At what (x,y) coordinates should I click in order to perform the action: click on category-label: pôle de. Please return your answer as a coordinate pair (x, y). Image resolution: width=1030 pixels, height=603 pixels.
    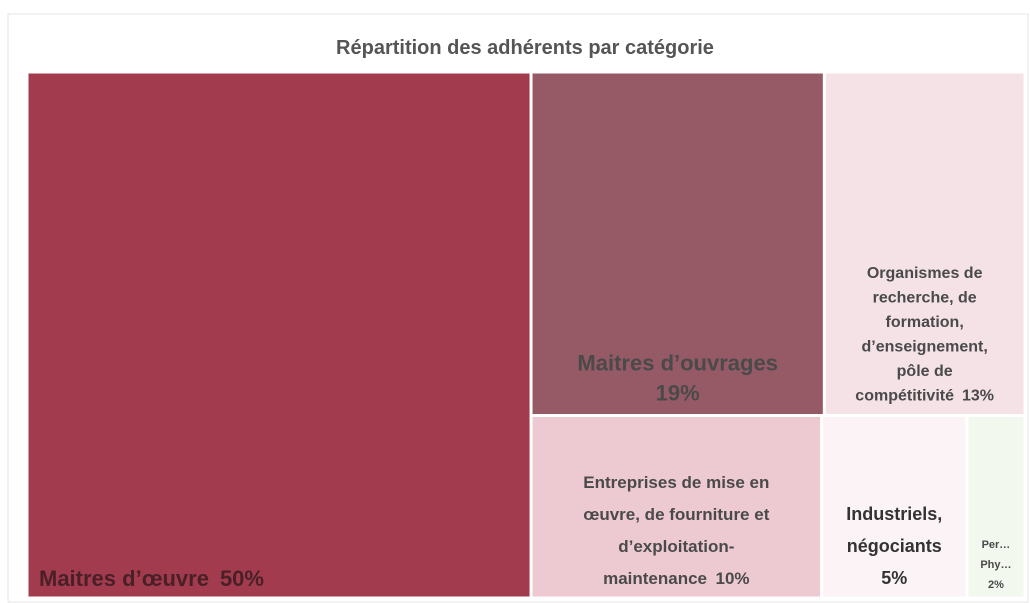
    Looking at the image, I should click on (925, 371).